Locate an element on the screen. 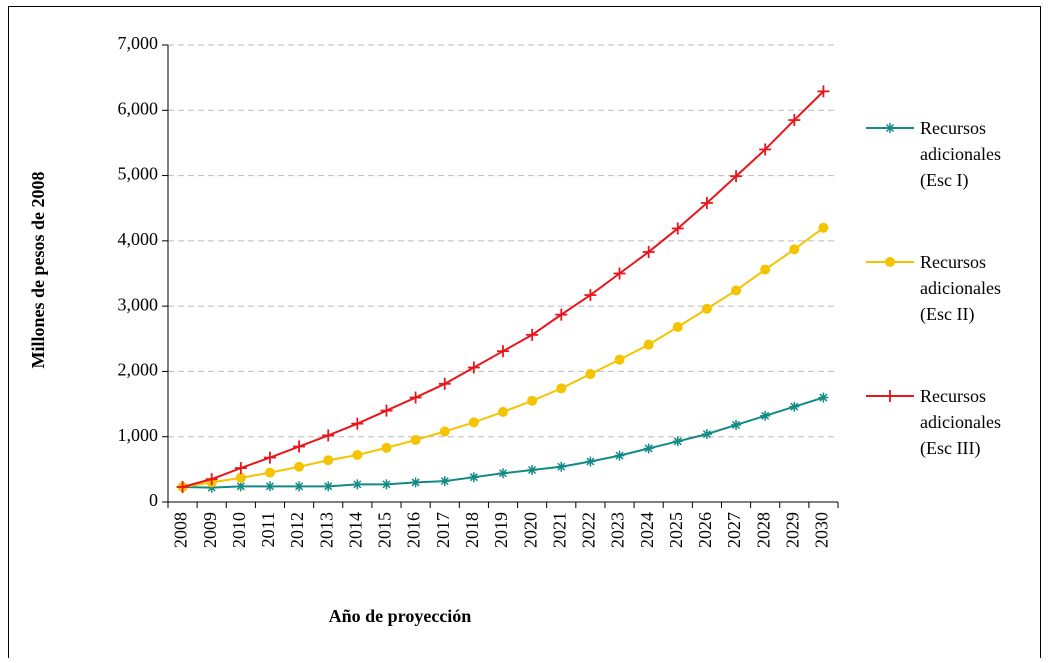 The height and width of the screenshot is (663, 1051). x-tick-label: 2027 is located at coordinates (734, 530).